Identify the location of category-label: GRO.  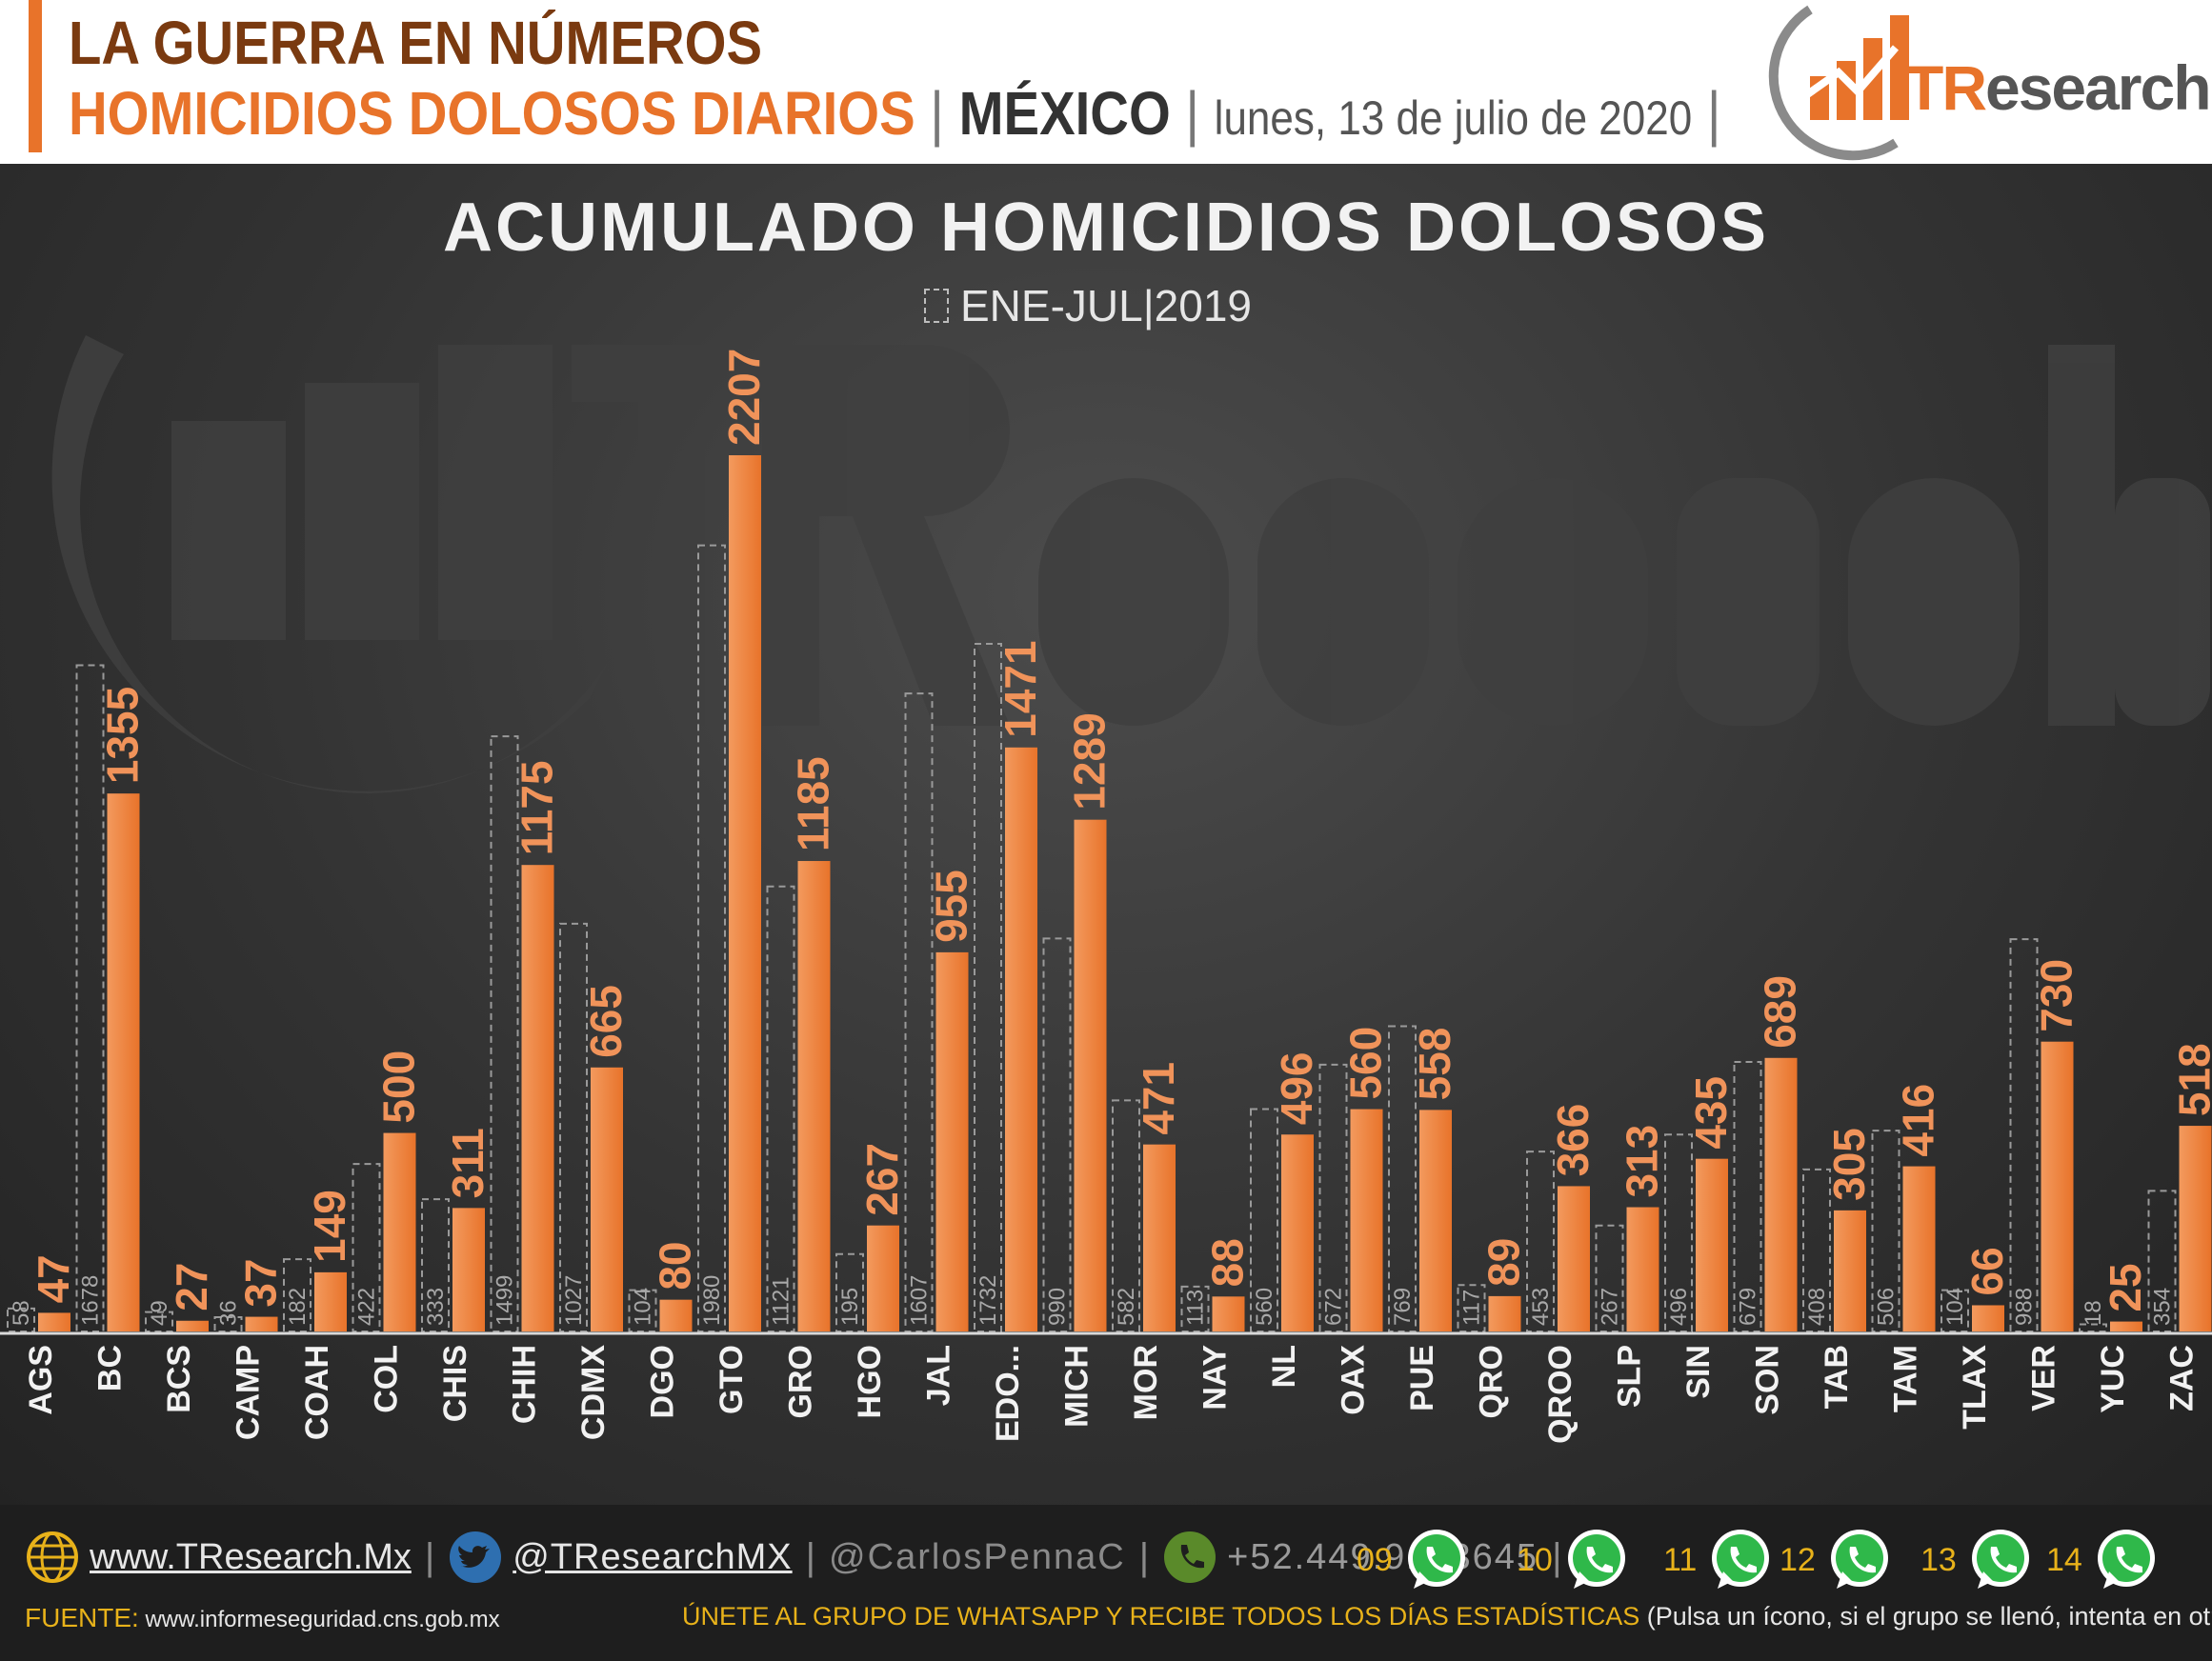
(801, 1381).